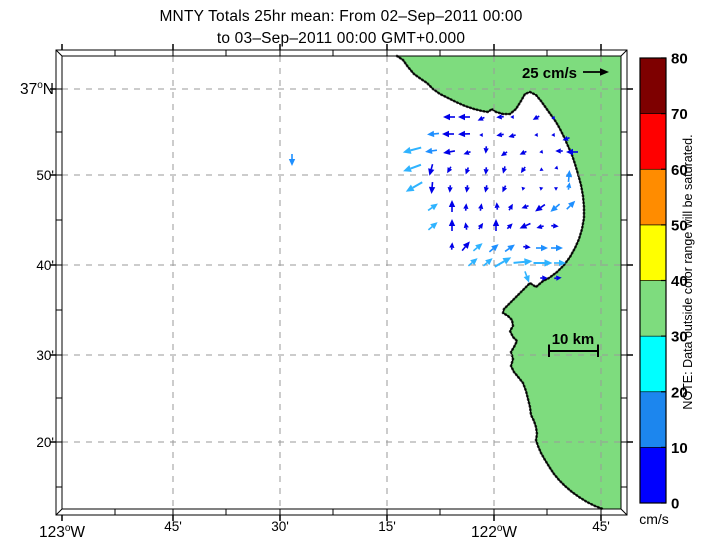 The width and height of the screenshot is (703, 548). What do you see at coordinates (679, 114) in the screenshot?
I see `colorbar-tick-label: 70` at bounding box center [679, 114].